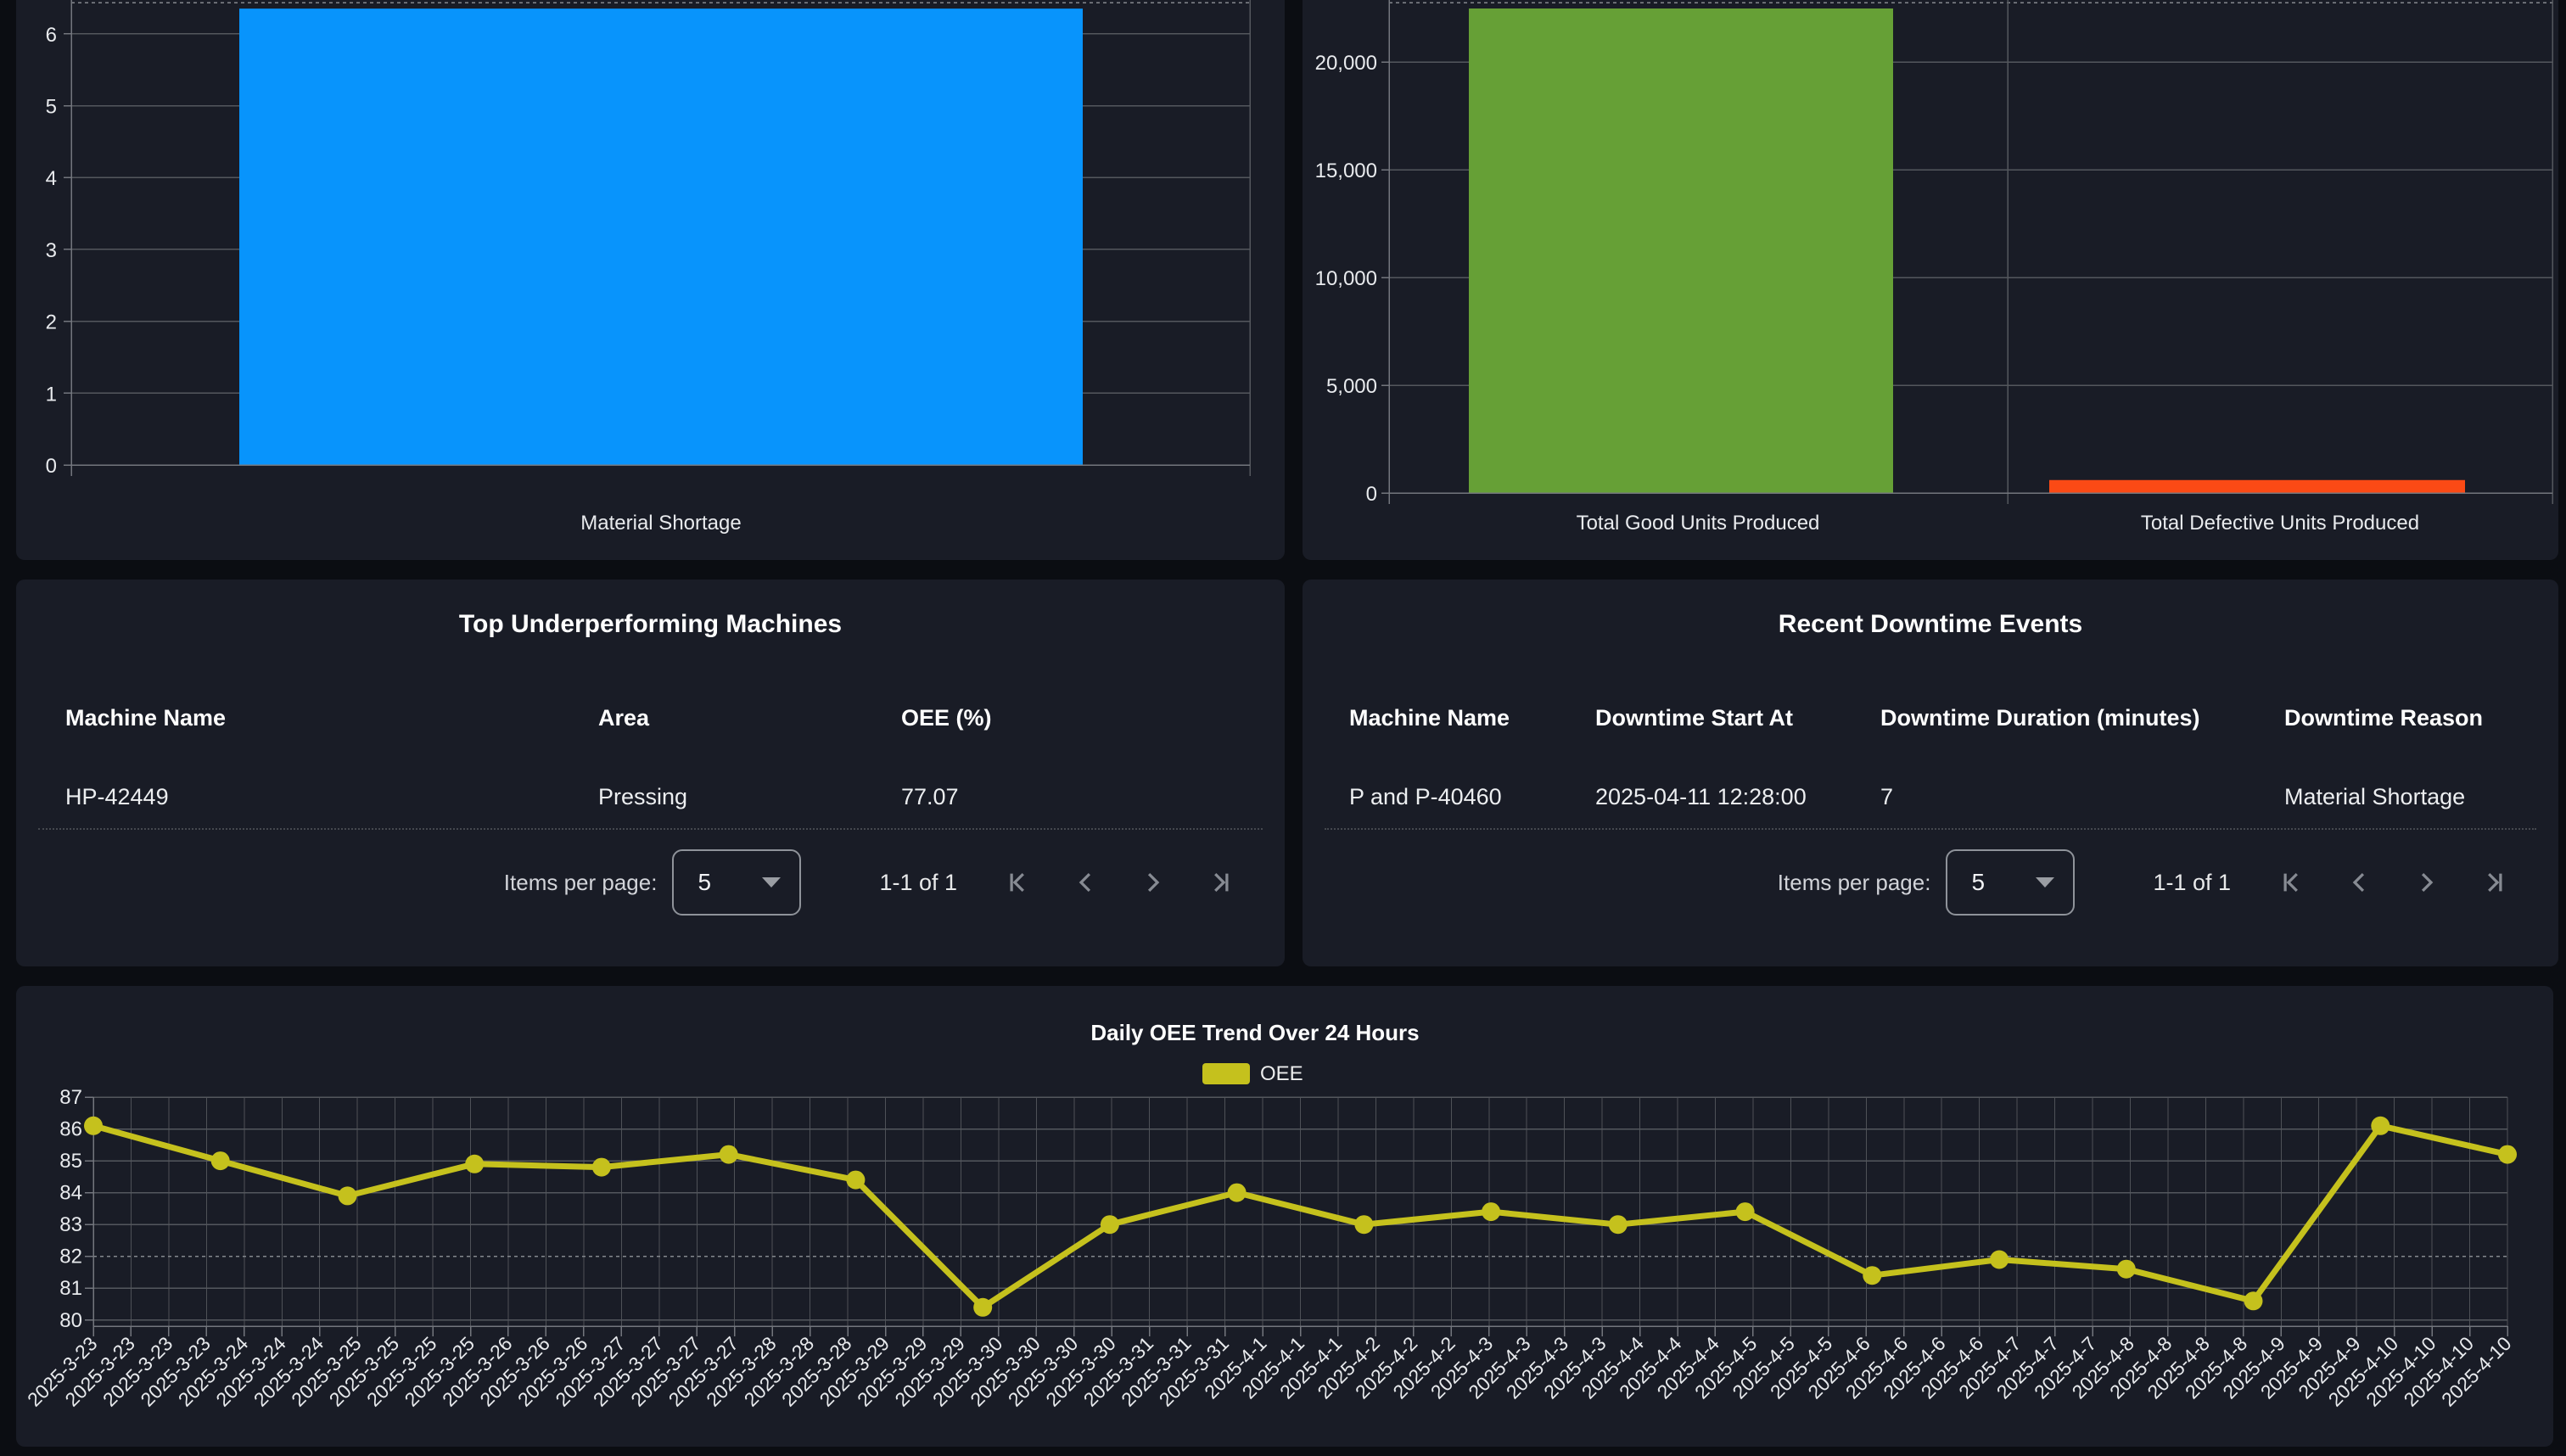 This screenshot has width=2566, height=1456. Describe the element at coordinates (51, 251) in the screenshot. I see `svg-text: 3` at that location.